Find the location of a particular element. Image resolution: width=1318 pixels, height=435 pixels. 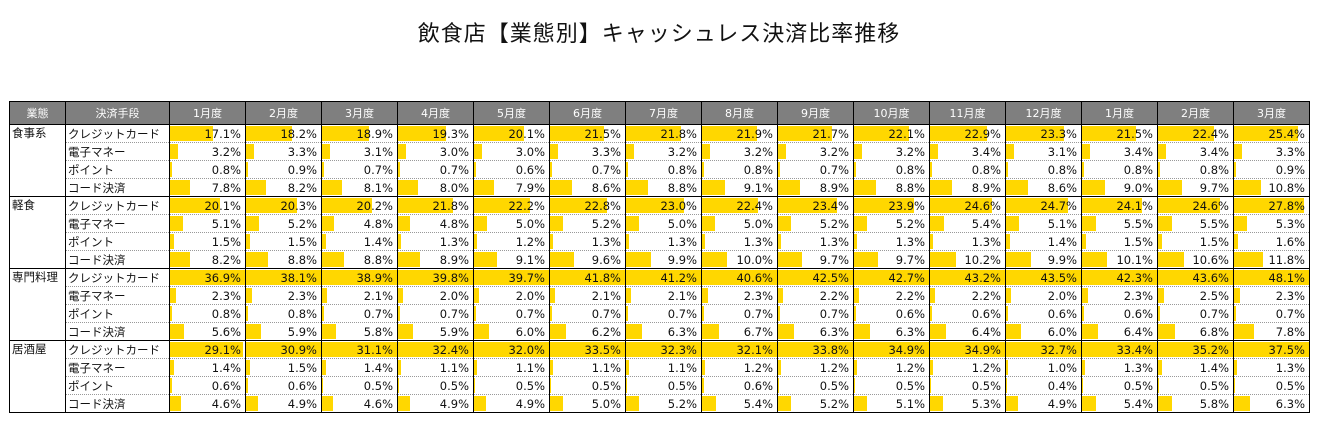

value-text: 1.2% is located at coordinates (834, 367).